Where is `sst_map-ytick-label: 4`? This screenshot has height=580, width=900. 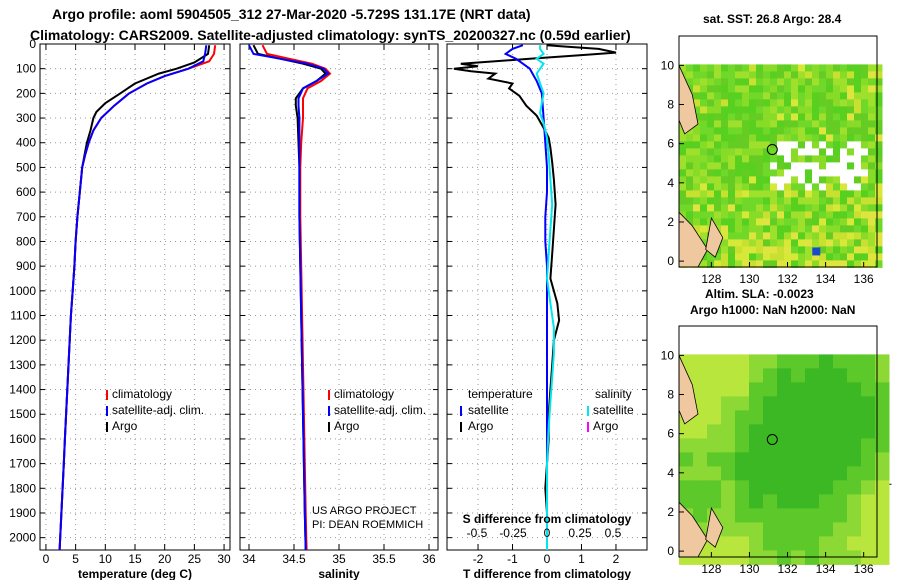
sst_map-ytick-label: 4 is located at coordinates (670, 183).